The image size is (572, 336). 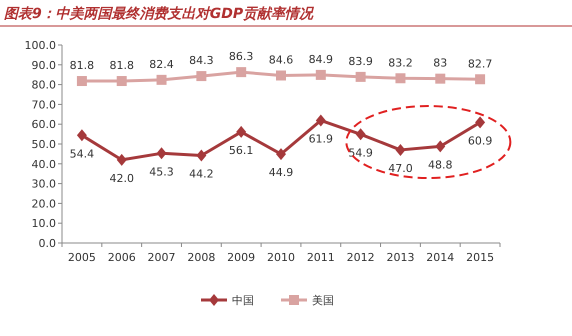 What do you see at coordinates (400, 168) in the screenshot?
I see `data-label: 47.0` at bounding box center [400, 168].